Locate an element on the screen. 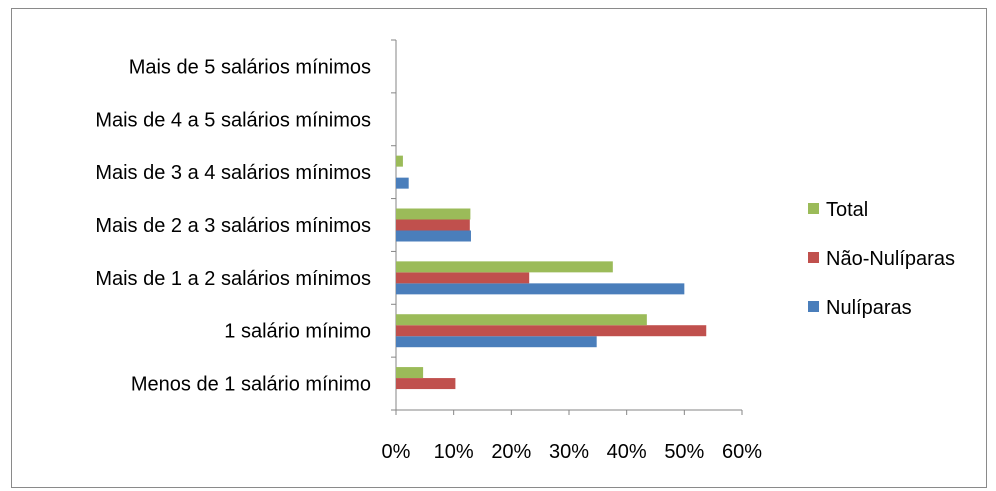 Image resolution: width=996 pixels, height=491 pixels. category-label: Mais de 4 a 5 salários mínimos is located at coordinates (233, 120).